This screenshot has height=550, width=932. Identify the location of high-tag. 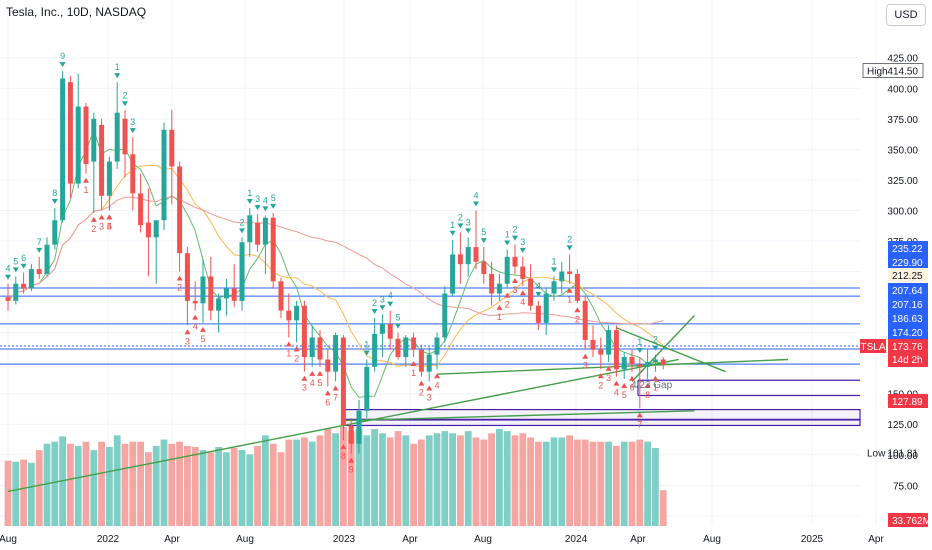
(893, 70).